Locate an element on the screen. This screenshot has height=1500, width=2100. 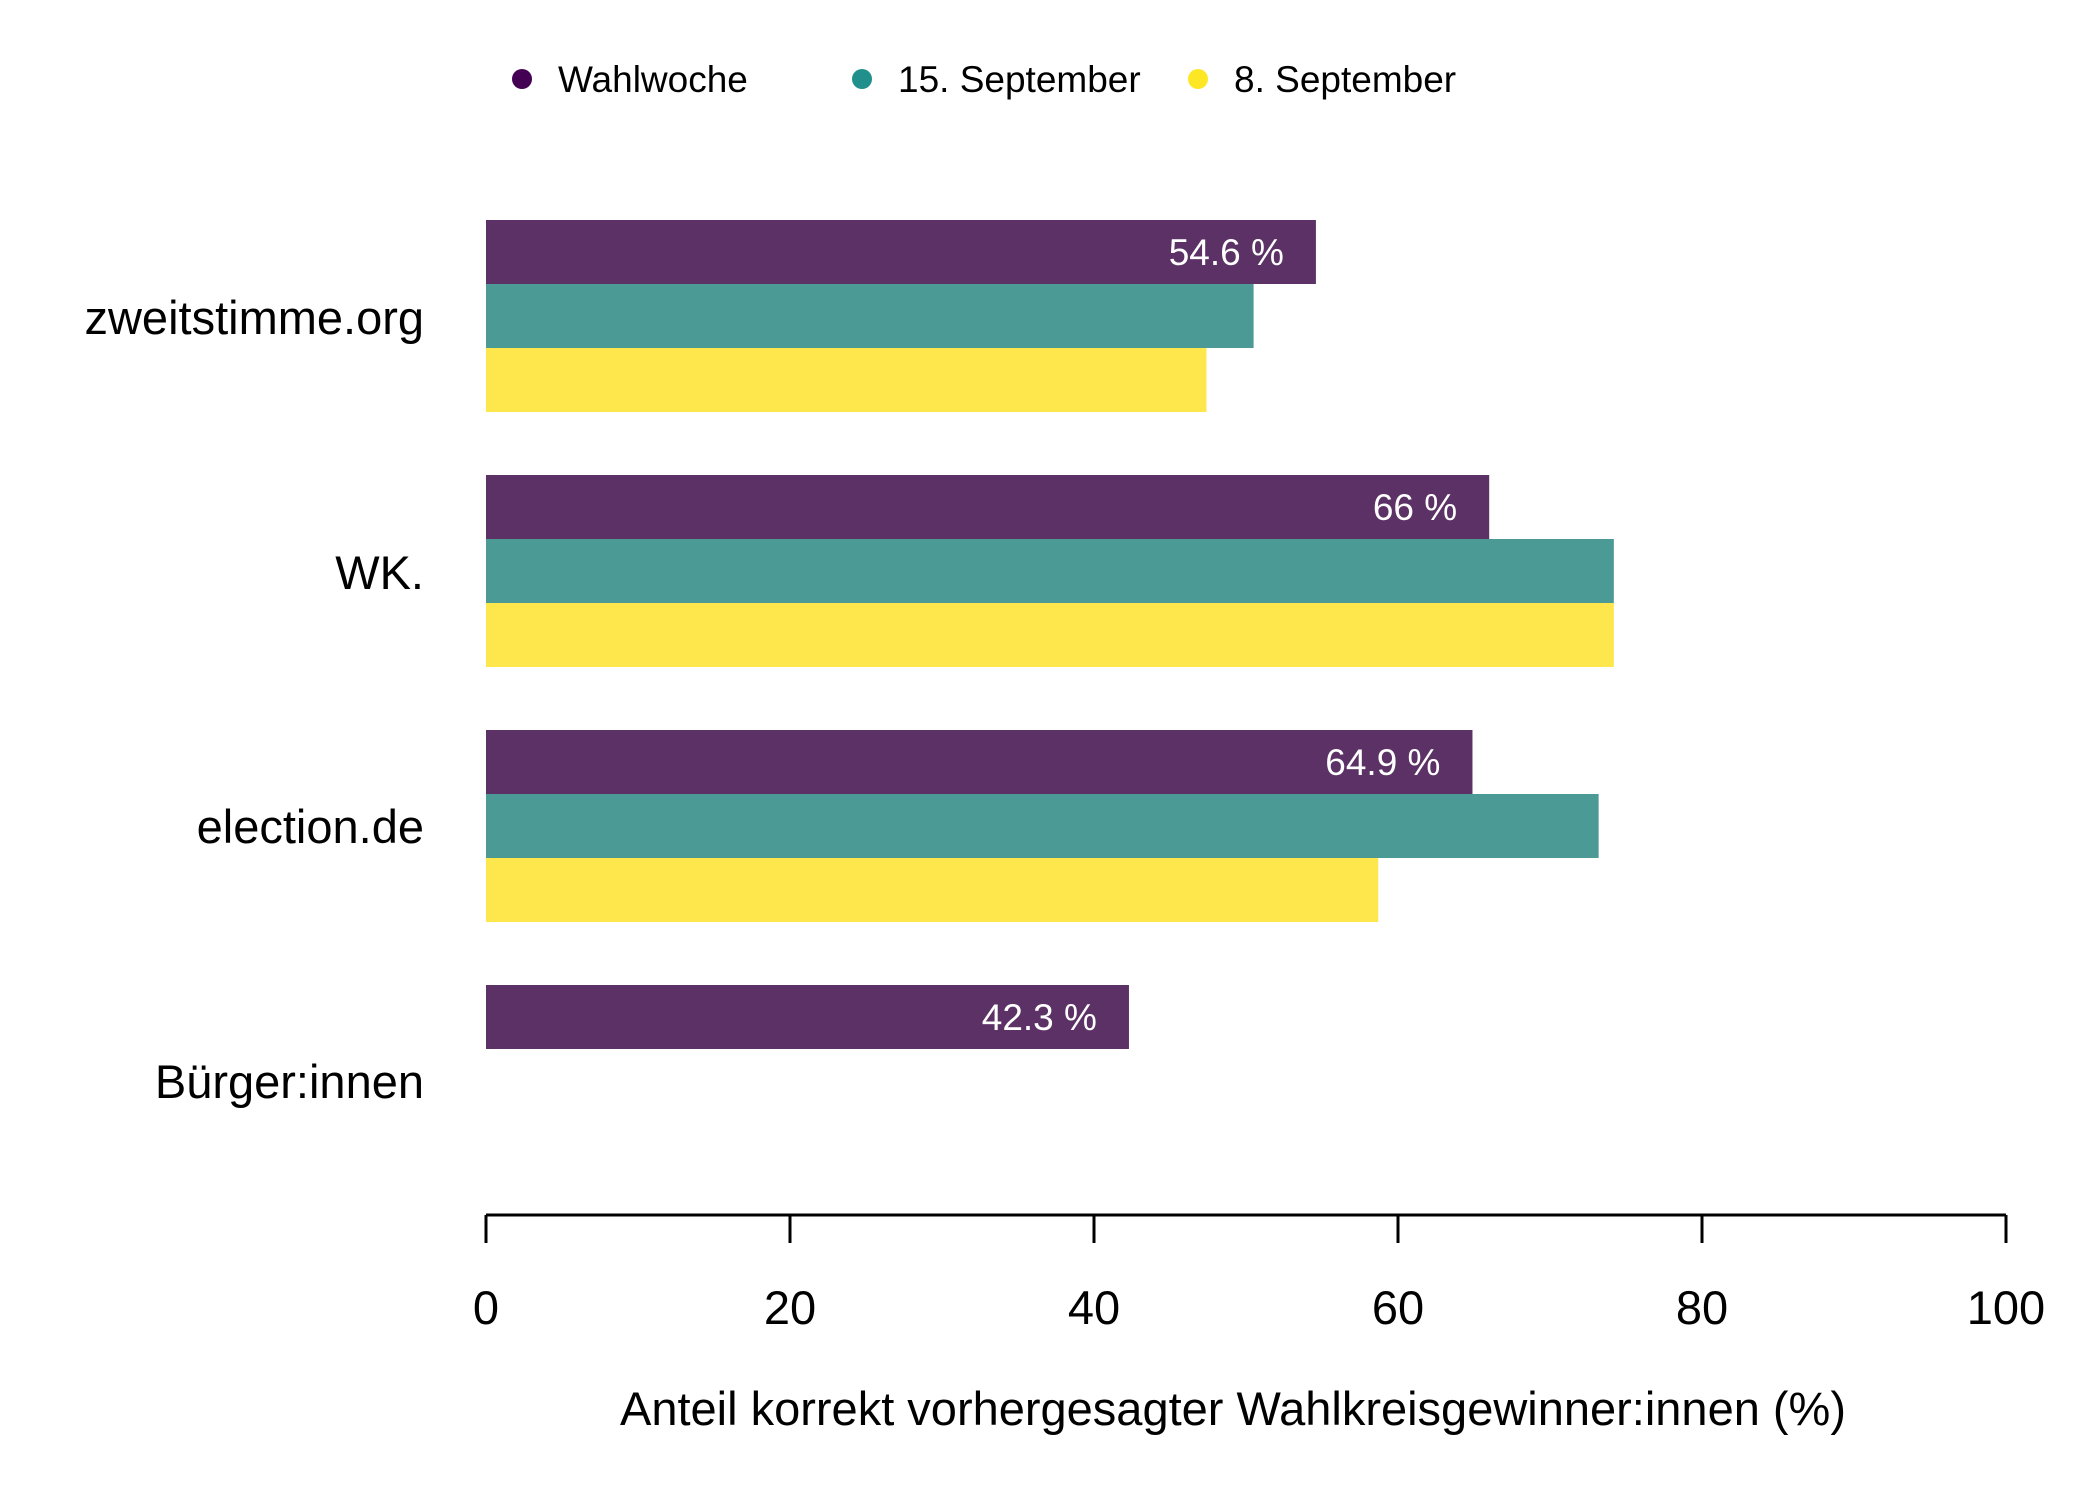
category-label: election.de is located at coordinates (310, 826).